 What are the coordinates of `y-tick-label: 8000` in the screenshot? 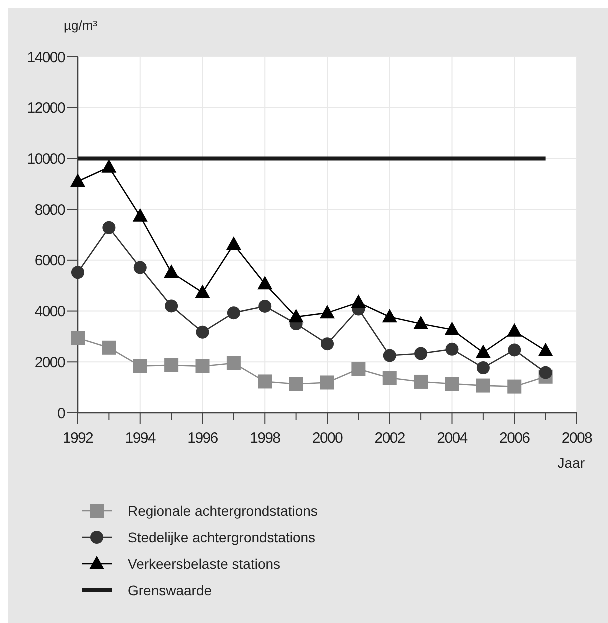 It's located at (50, 210).